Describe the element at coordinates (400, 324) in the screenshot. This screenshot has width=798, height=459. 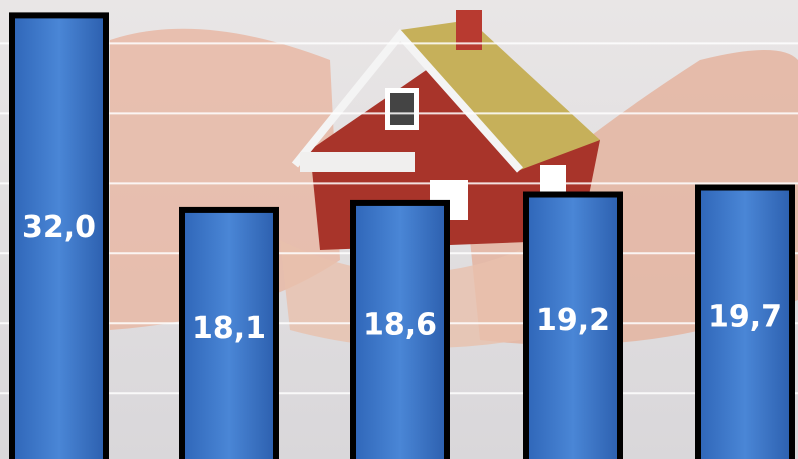
I see `value-label: 18,6` at that location.